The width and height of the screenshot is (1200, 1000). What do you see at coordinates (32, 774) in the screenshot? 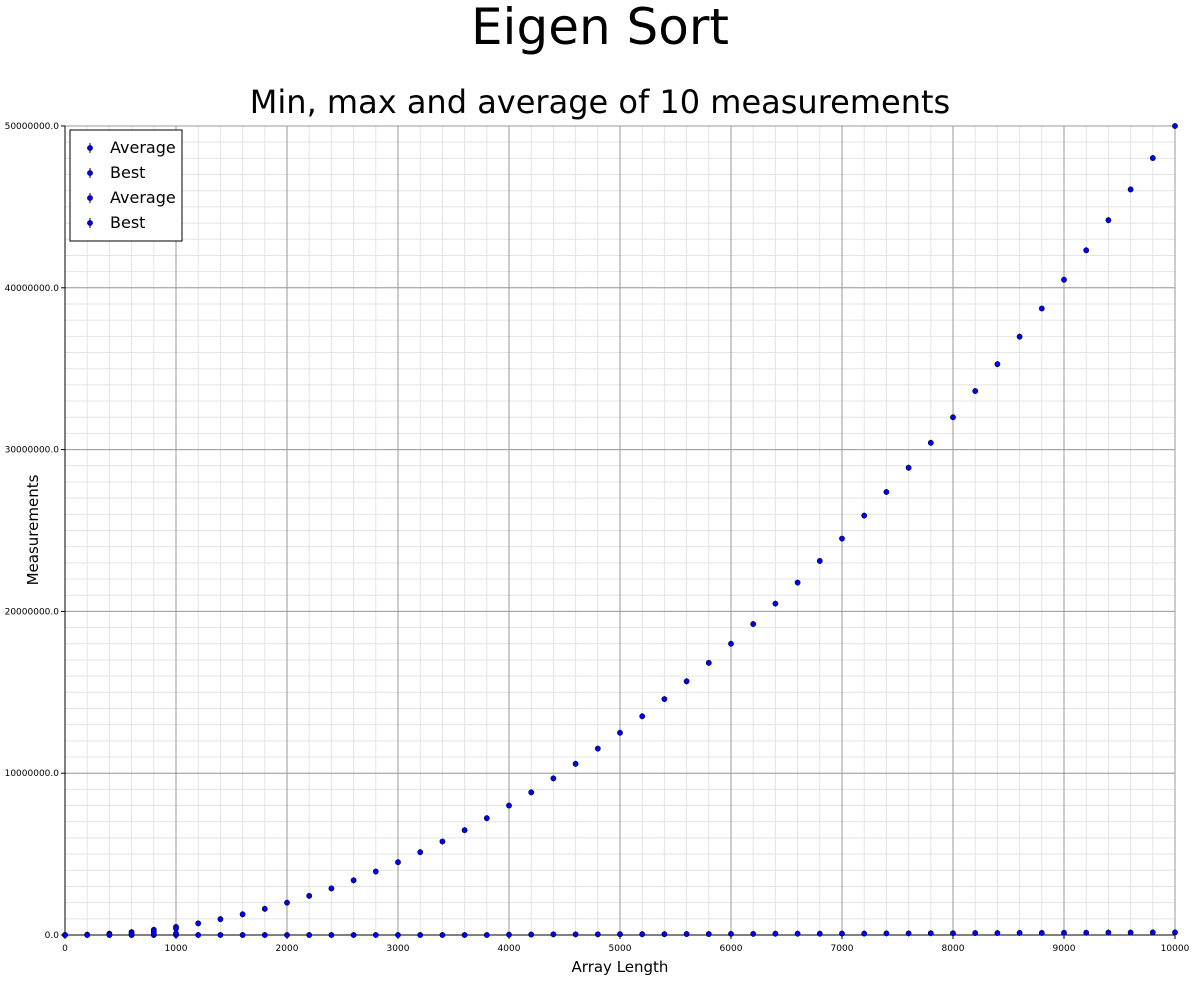
I see `y-tick-label: 10000000.0` at bounding box center [32, 774].